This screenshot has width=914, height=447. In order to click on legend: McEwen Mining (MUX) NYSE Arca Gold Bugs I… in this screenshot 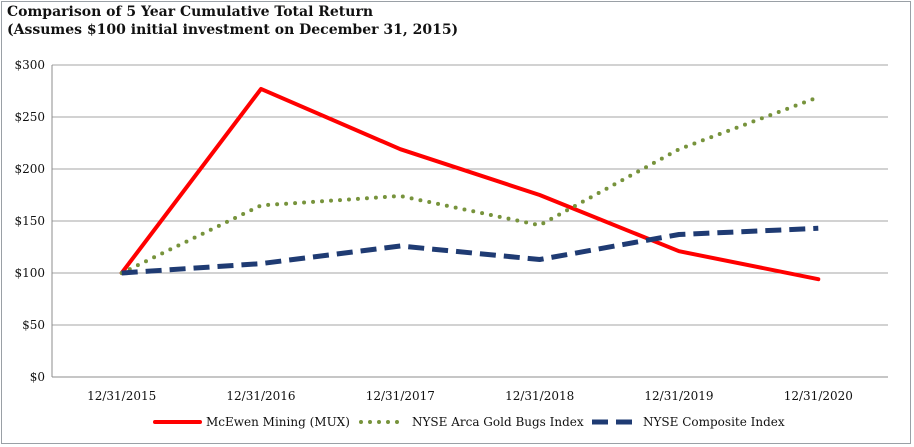, I will do `click(469, 422)`.